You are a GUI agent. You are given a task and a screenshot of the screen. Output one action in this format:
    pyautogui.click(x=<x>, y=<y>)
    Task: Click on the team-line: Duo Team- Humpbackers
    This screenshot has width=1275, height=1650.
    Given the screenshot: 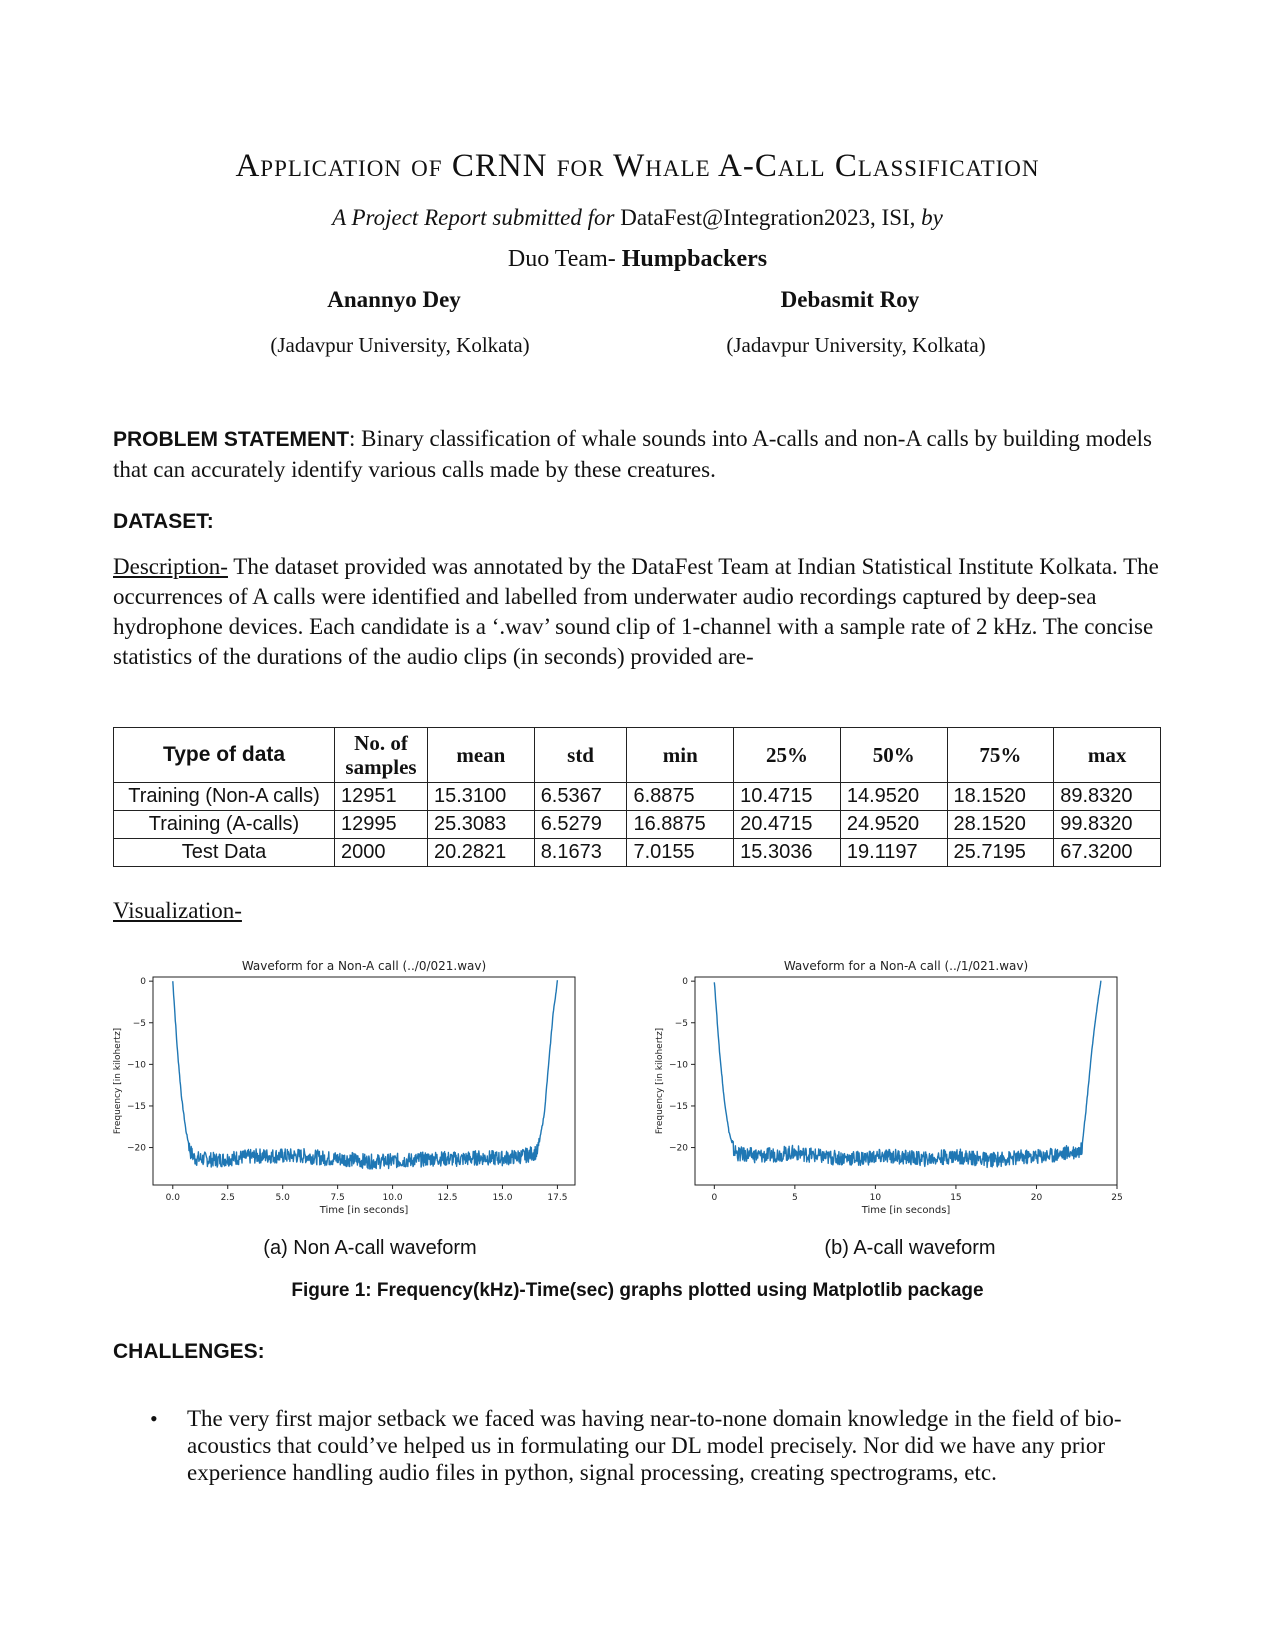 What is the action you would take?
    pyautogui.click(x=637, y=259)
    